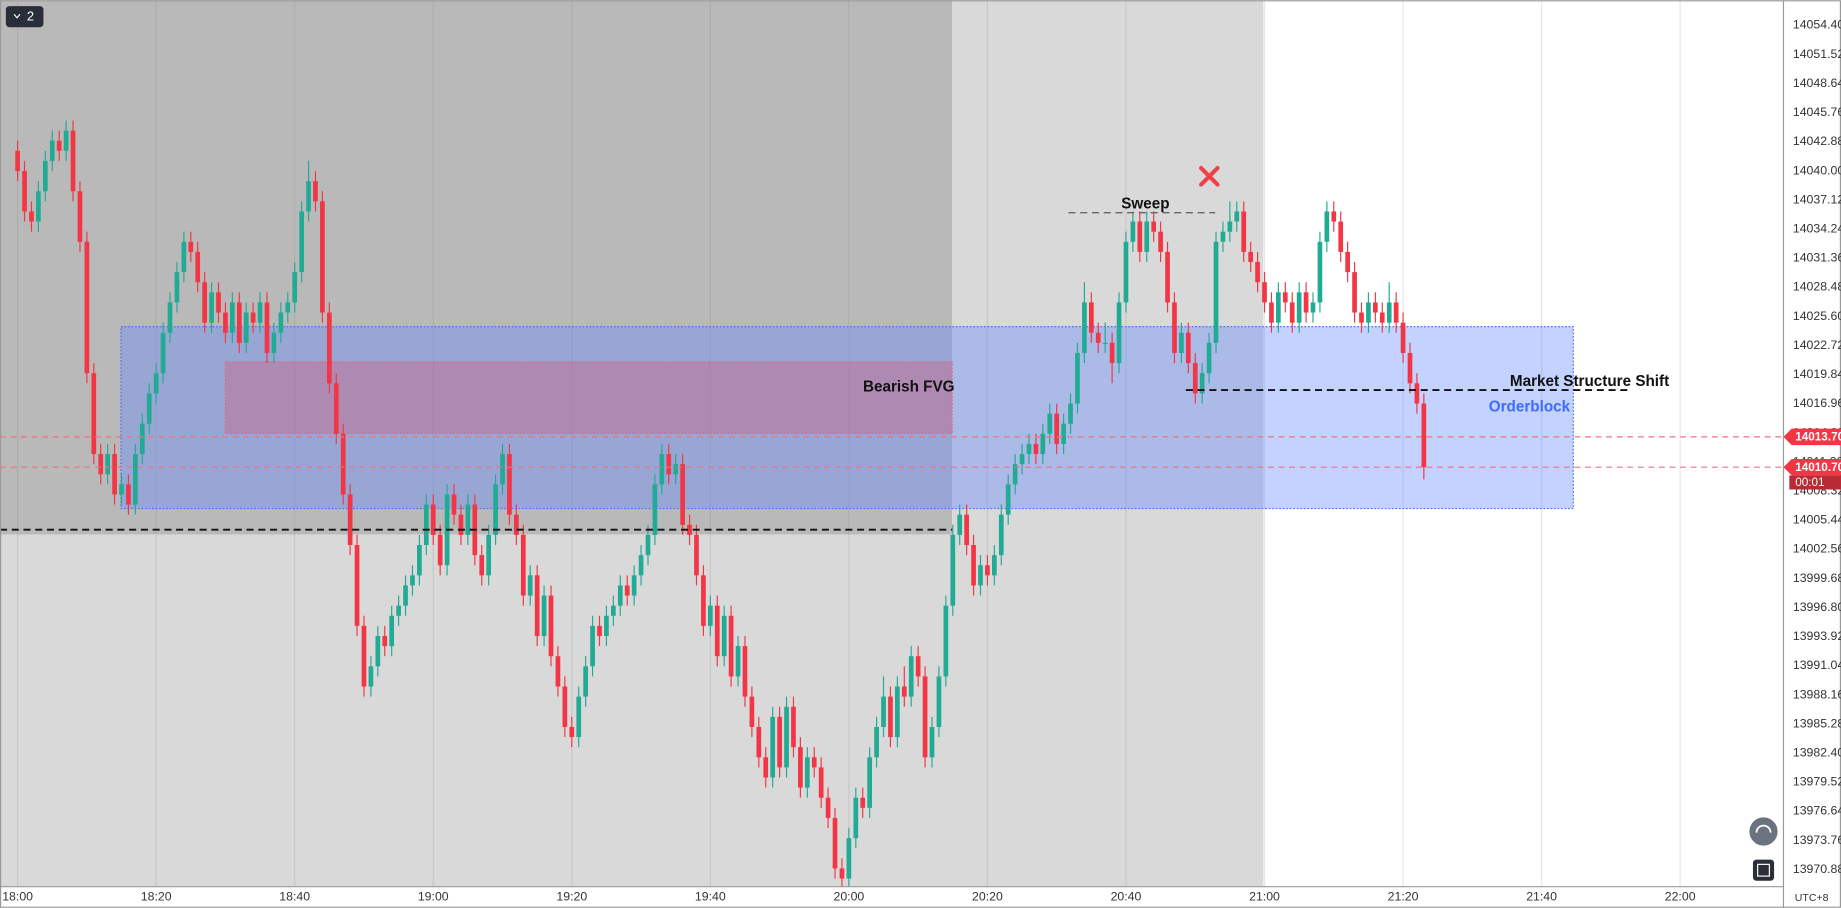 The width and height of the screenshot is (1841, 908). What do you see at coordinates (156, 896) in the screenshot?
I see `x-tick-label: 18:20` at bounding box center [156, 896].